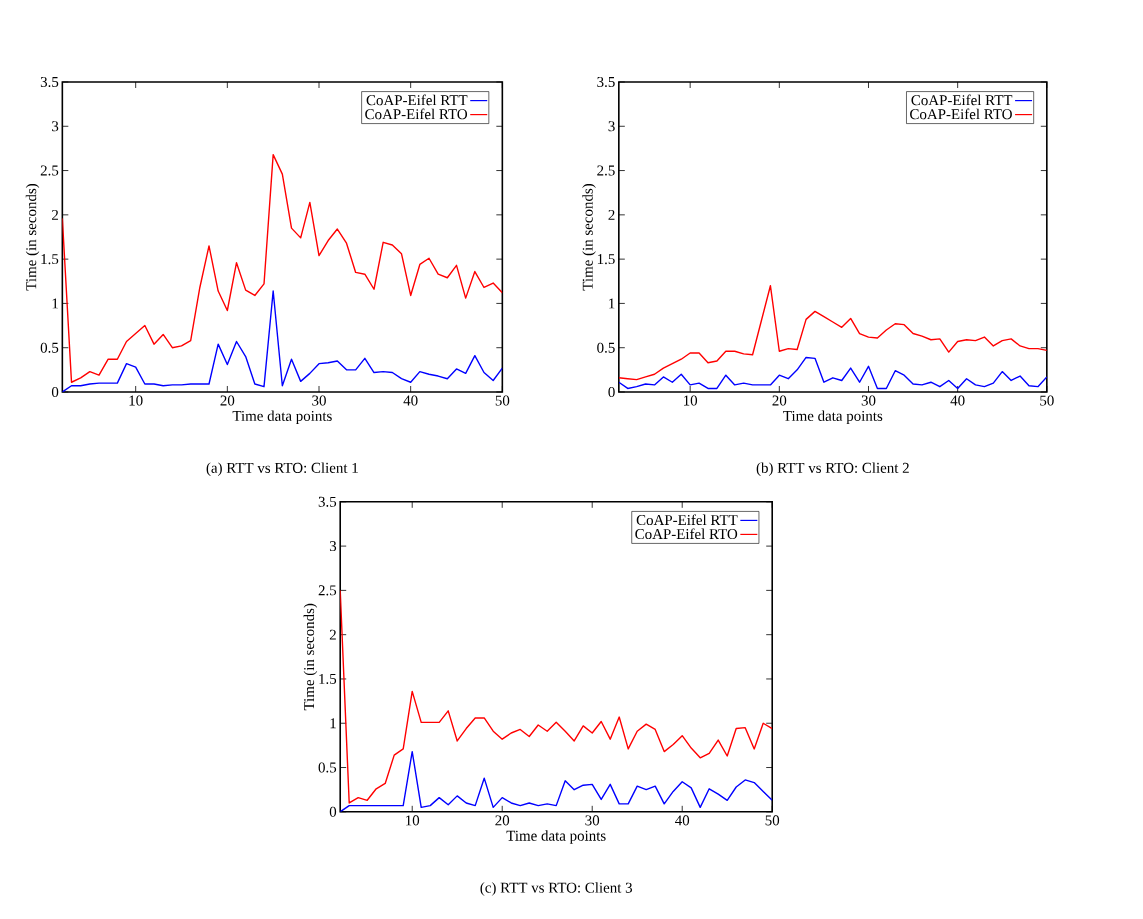 Image resolution: width=1143 pixels, height=919 pixels. What do you see at coordinates (282, 268) in the screenshot?
I see `line-series` at bounding box center [282, 268].